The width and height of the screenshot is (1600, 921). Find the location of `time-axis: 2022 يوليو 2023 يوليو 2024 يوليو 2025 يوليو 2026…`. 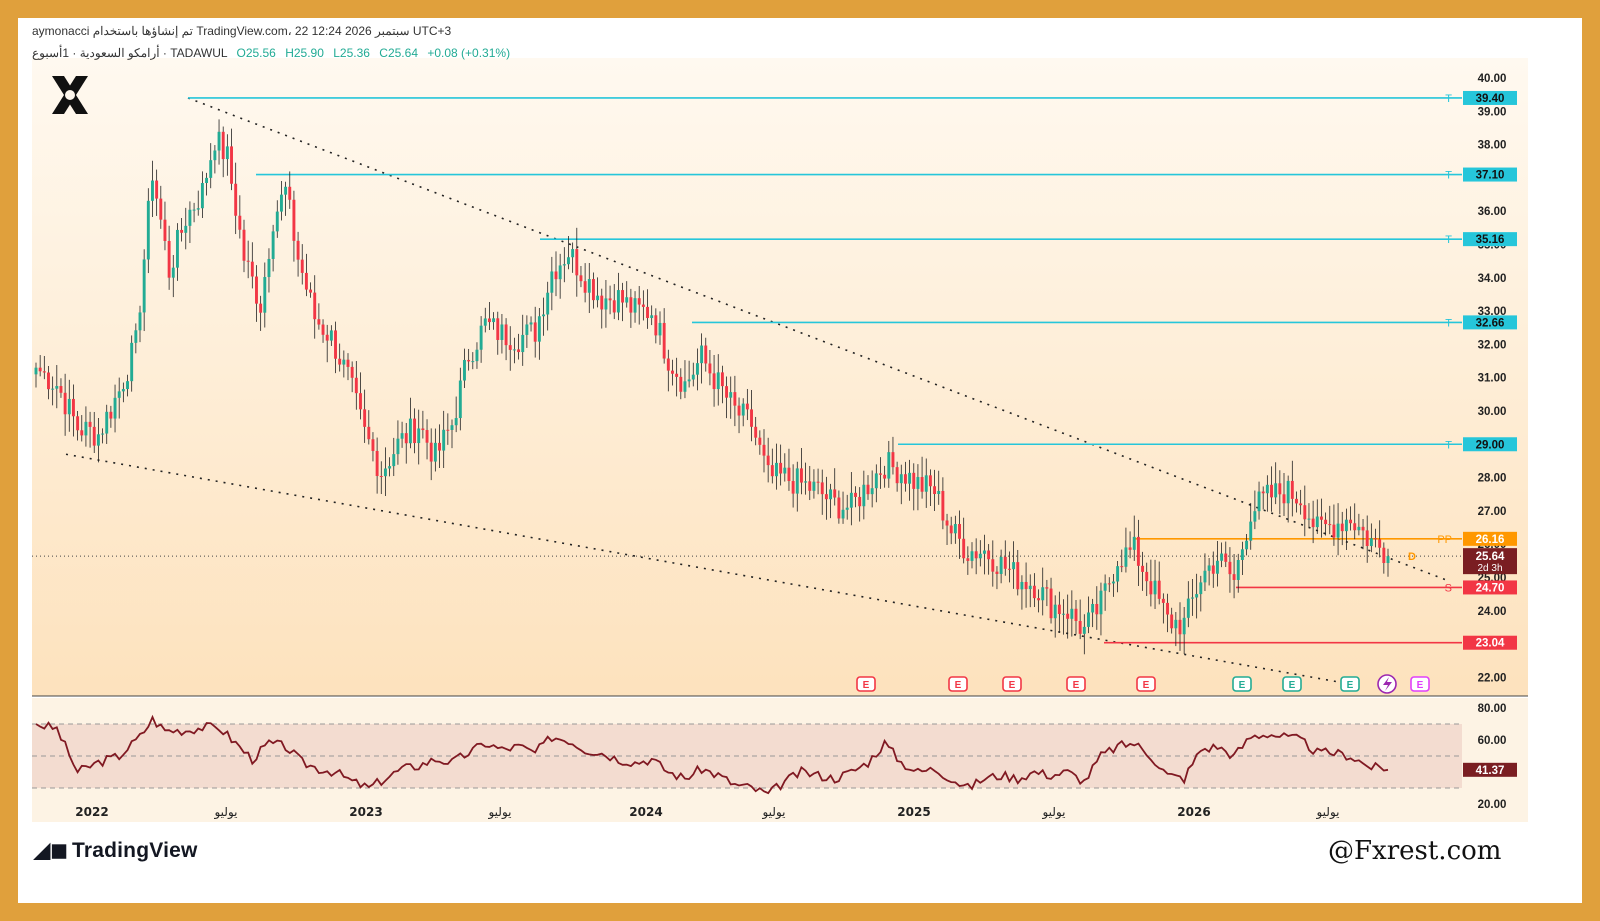

time-axis: 2022 يوليو 2023 يوليو 2024 يوليو 2025 يوليو 2026… is located at coordinates (707, 812).